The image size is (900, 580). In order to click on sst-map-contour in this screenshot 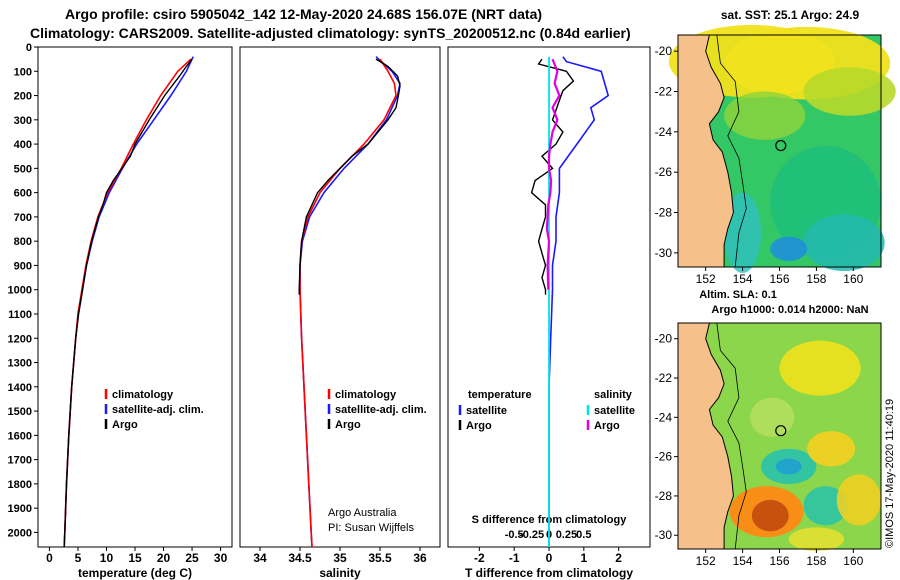, I will do `click(731, 151)`.